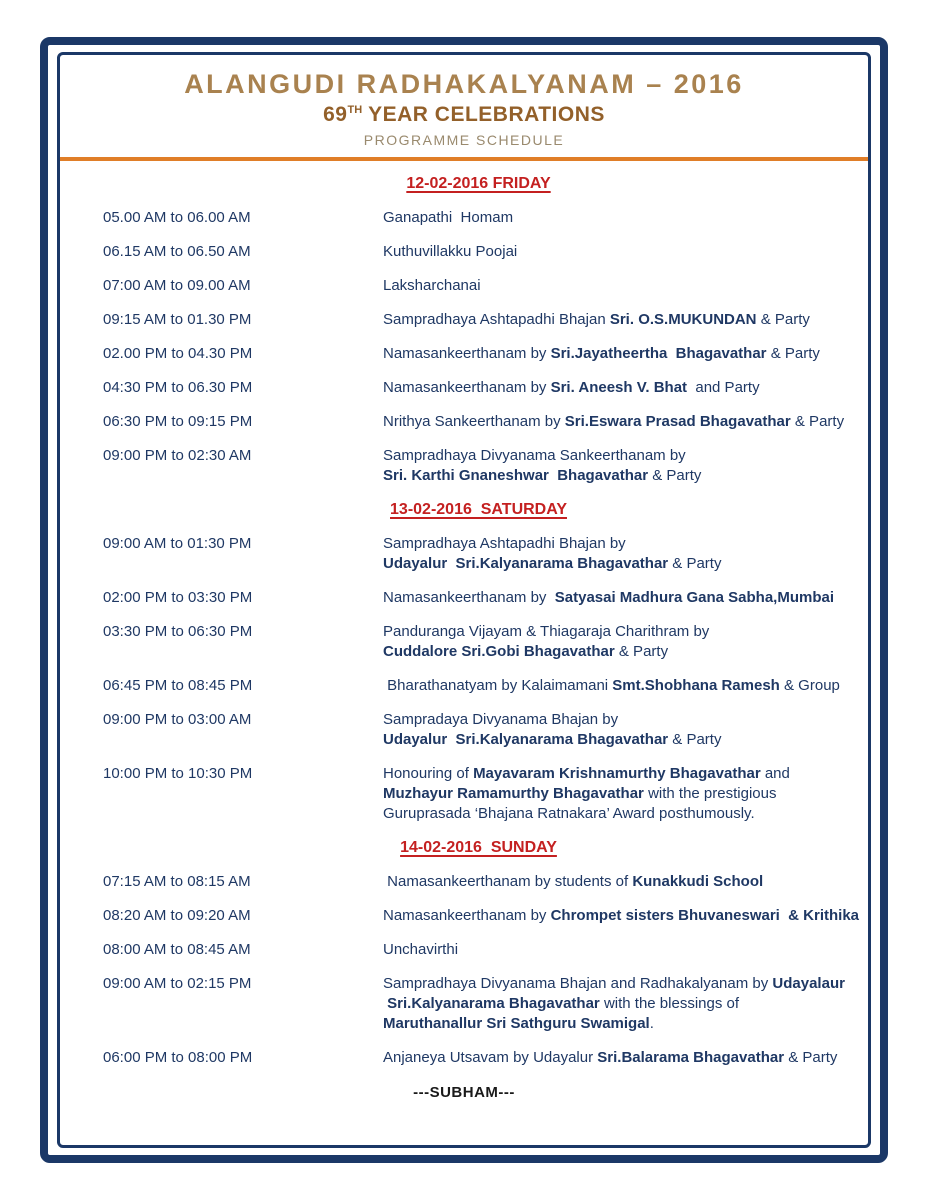  What do you see at coordinates (178, 353) in the screenshot?
I see `time-cell: 02.00 PM to 04.30 PM` at bounding box center [178, 353].